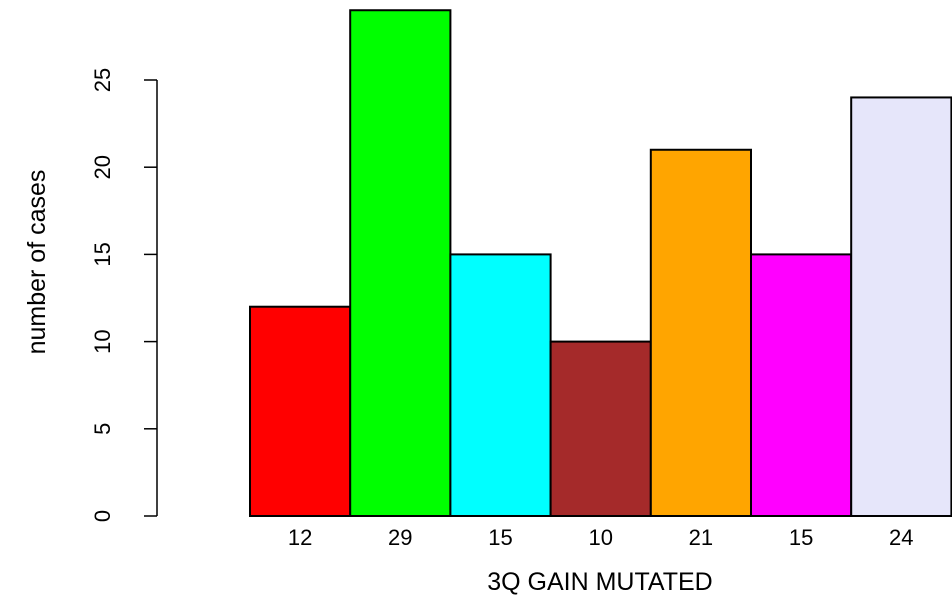  I want to click on y-tick-label: 15, so click(102, 254).